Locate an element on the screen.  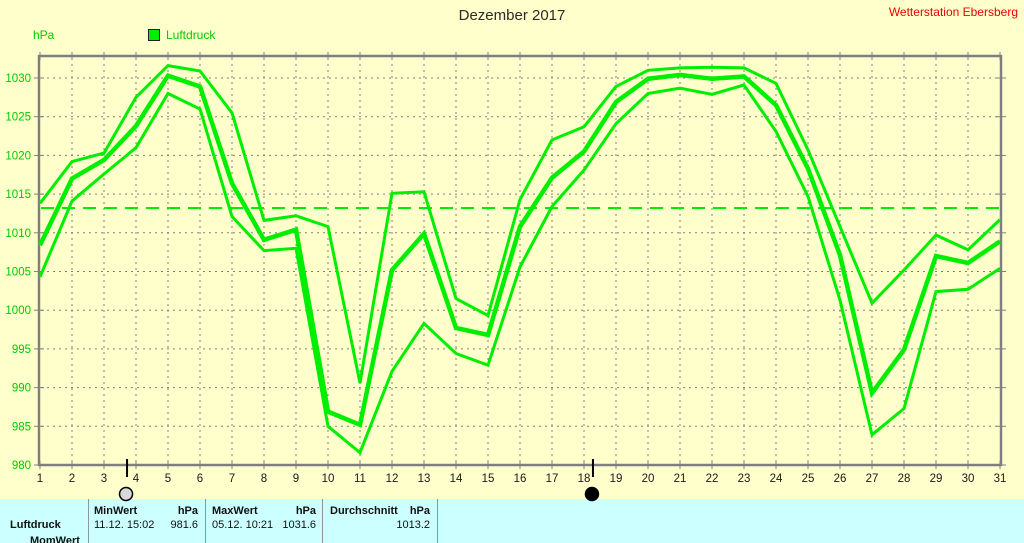
x-tick-label: 16 is located at coordinates (520, 479).